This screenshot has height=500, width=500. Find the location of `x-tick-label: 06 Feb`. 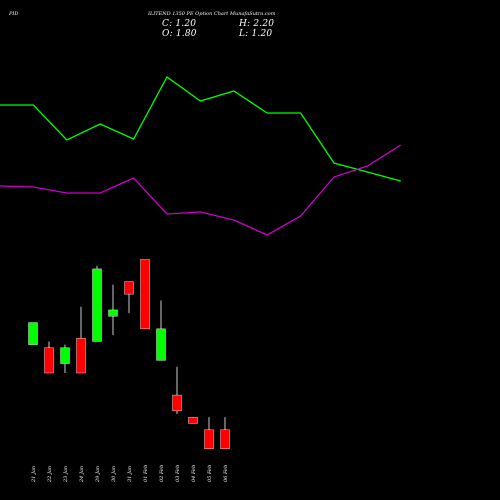

x-tick-label: 06 Feb is located at coordinates (226, 473).